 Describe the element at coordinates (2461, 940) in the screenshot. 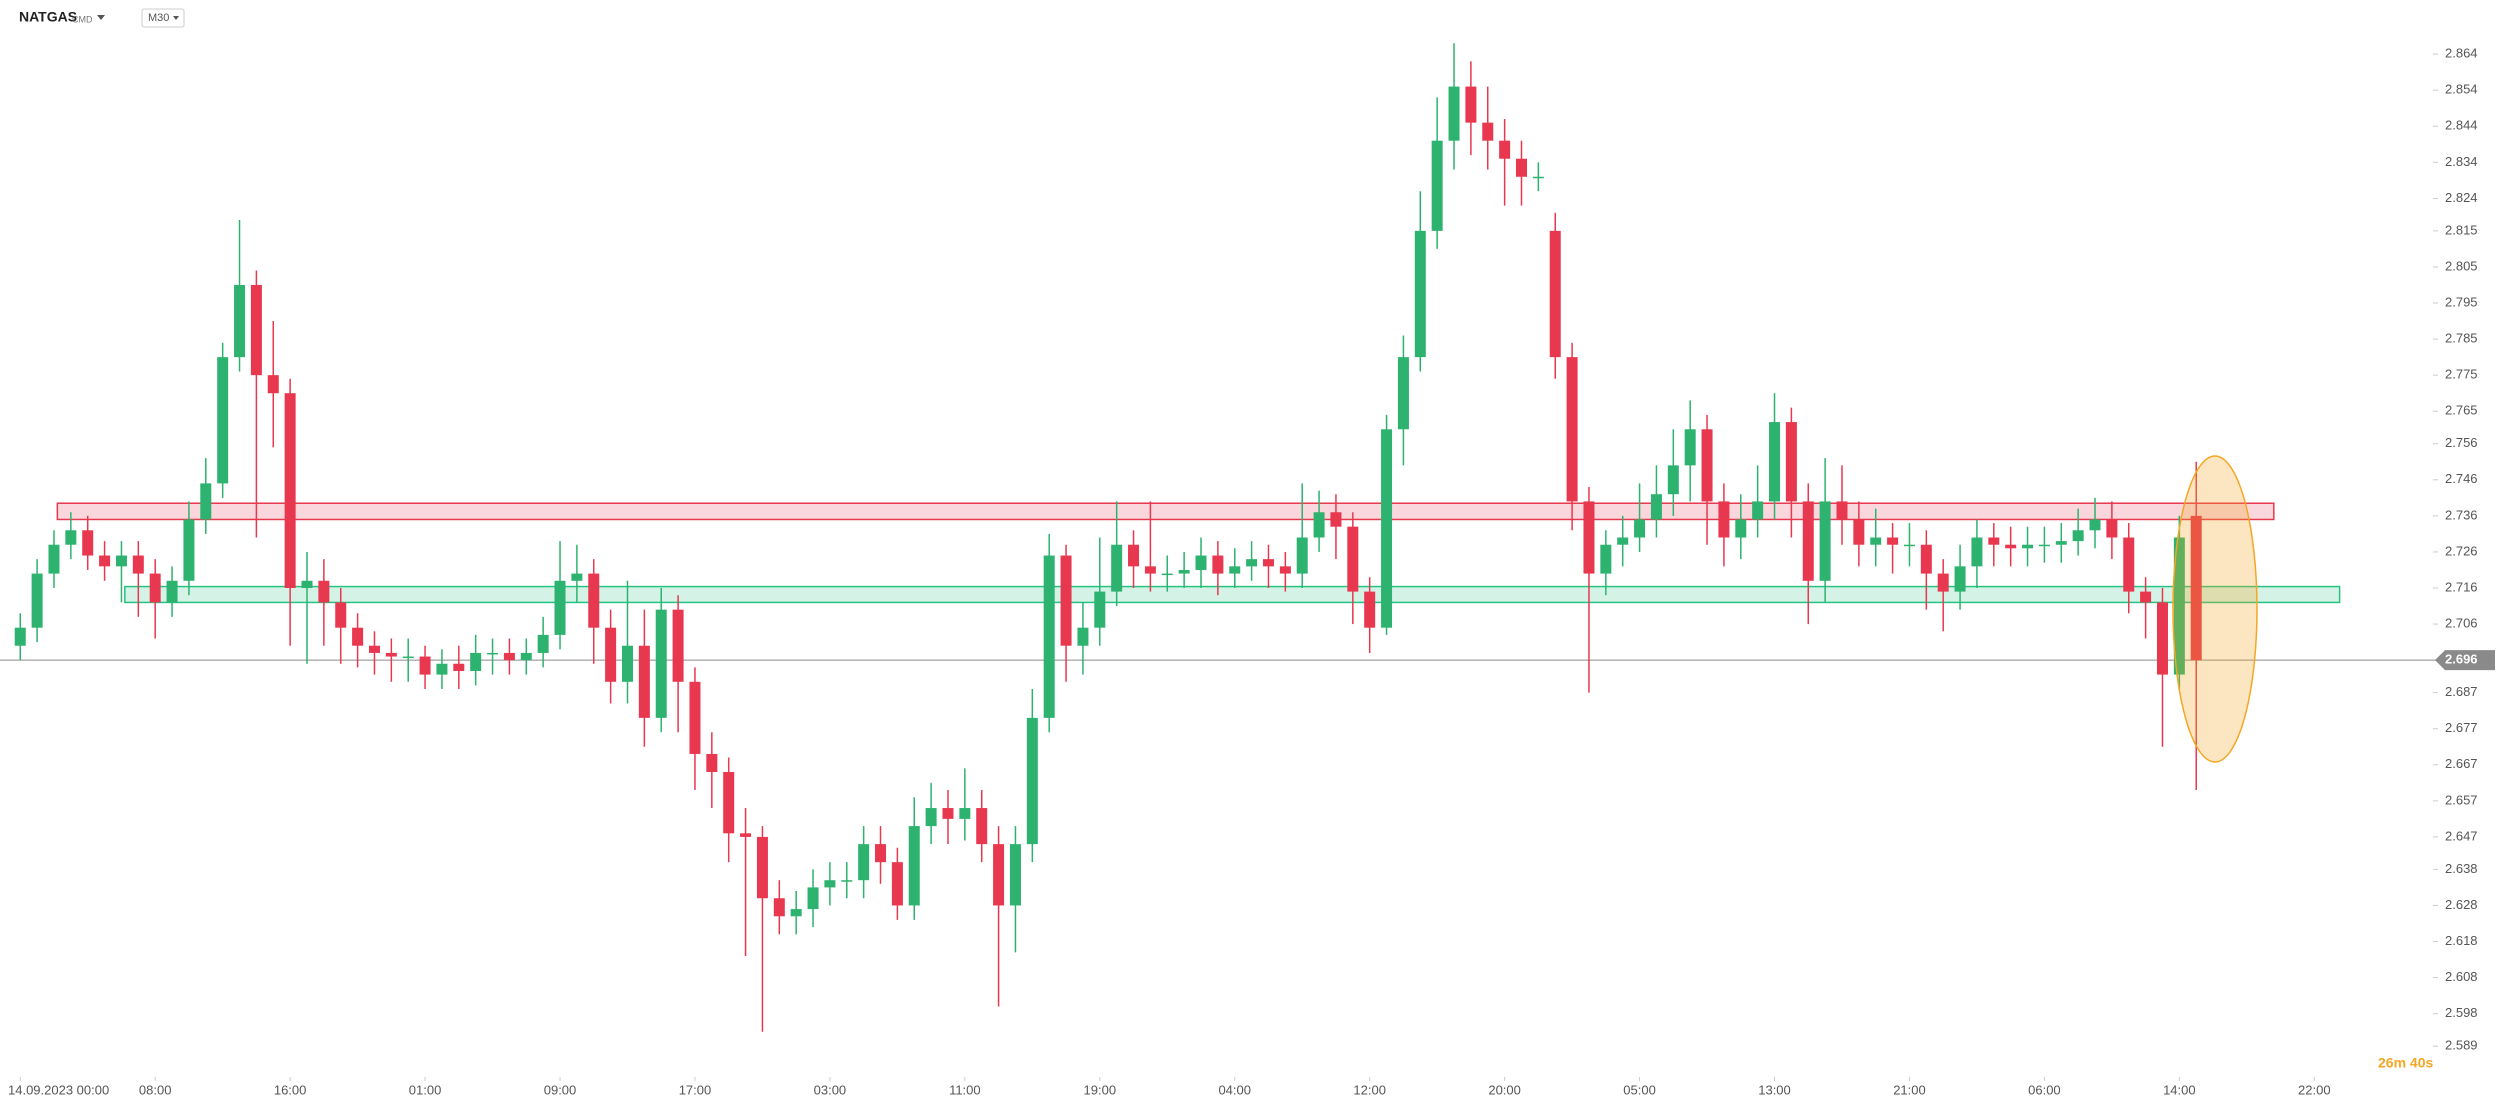

I see `y-tick-label: 2.618` at that location.